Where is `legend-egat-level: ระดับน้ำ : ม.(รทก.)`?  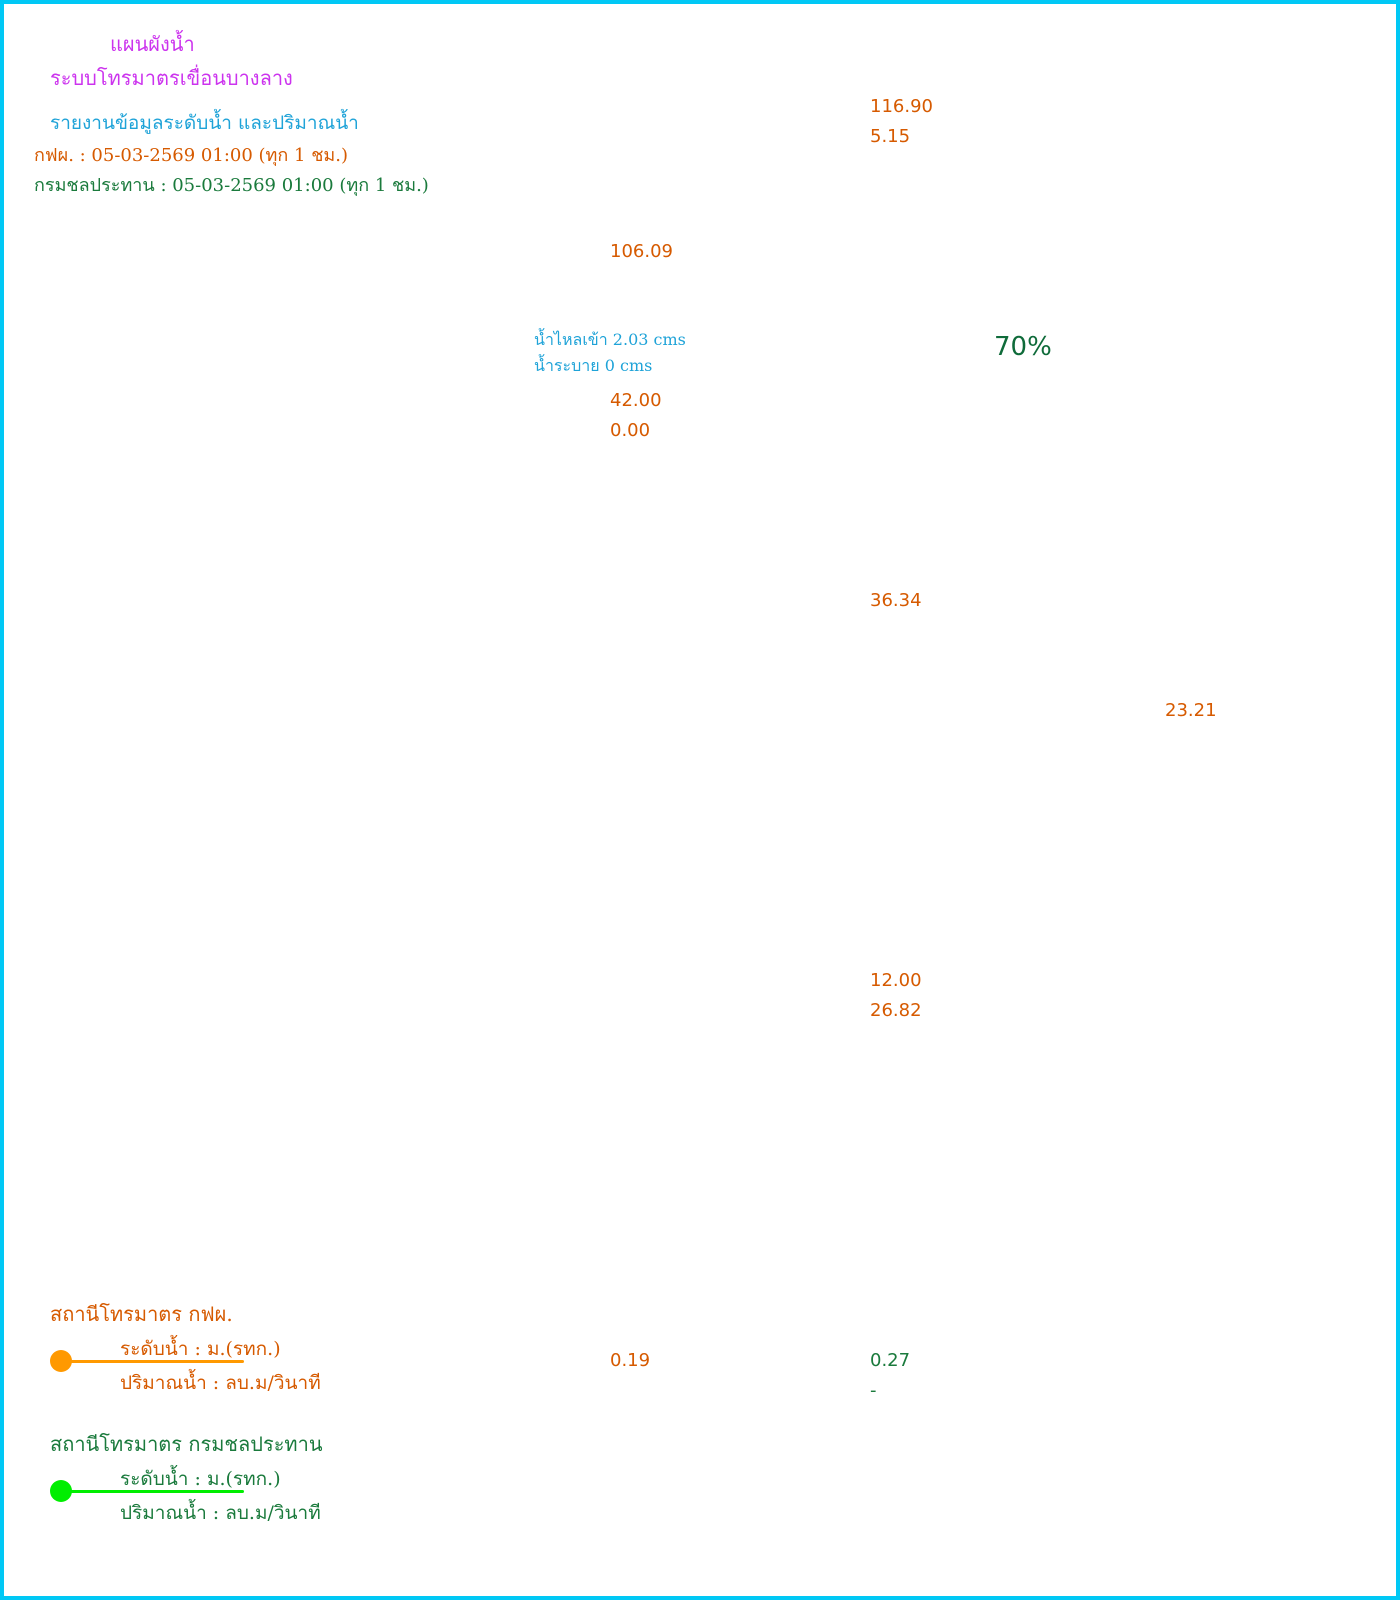
legend-egat-level: ระดับน้ำ : ม.(รทก.) is located at coordinates (200, 1349).